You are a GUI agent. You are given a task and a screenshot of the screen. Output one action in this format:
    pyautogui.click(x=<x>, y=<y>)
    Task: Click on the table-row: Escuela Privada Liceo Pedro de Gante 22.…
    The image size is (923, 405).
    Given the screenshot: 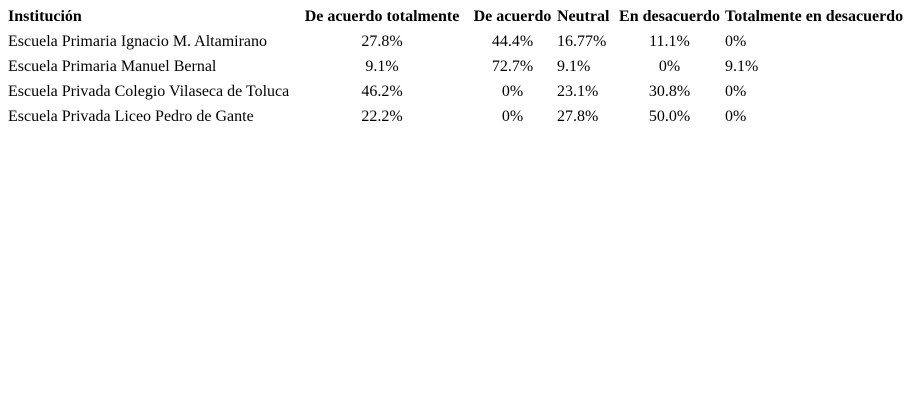 What is the action you would take?
    pyautogui.click(x=461, y=120)
    